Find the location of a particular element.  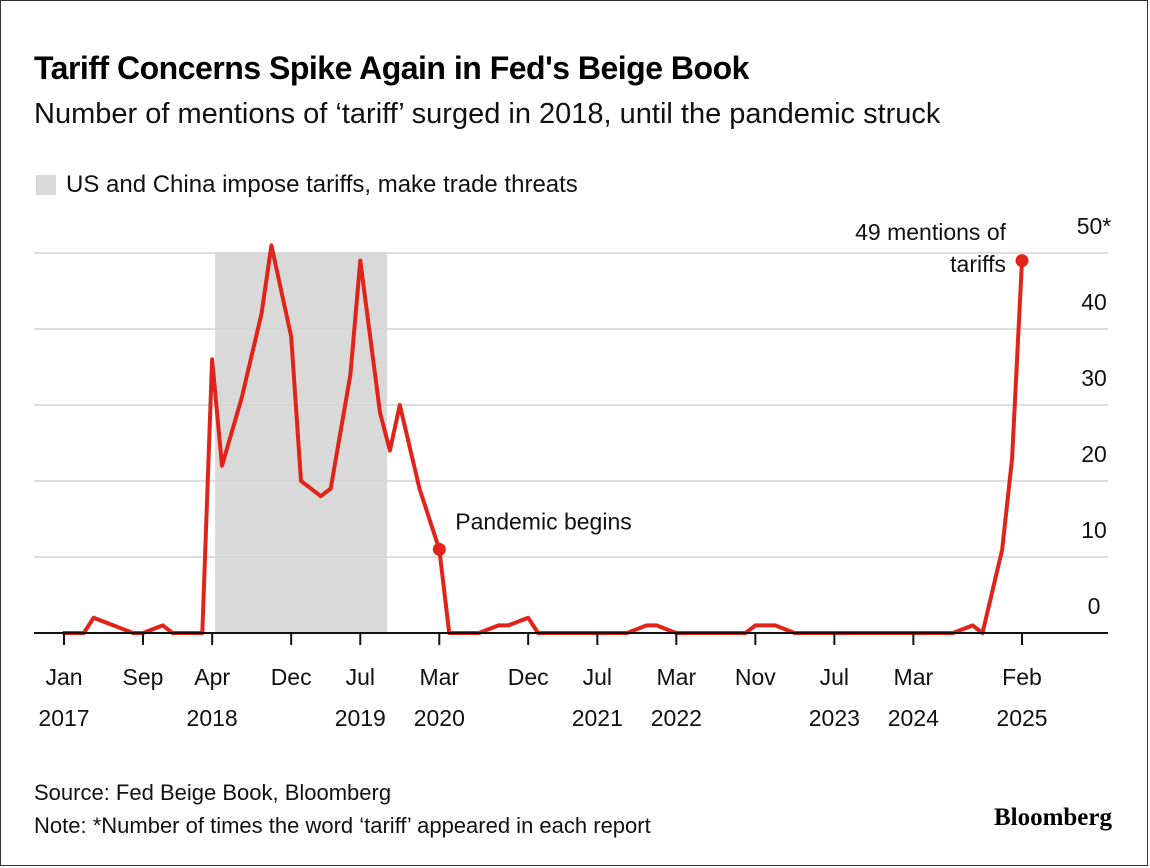

x-tick-year-label: 2019 is located at coordinates (360, 718).